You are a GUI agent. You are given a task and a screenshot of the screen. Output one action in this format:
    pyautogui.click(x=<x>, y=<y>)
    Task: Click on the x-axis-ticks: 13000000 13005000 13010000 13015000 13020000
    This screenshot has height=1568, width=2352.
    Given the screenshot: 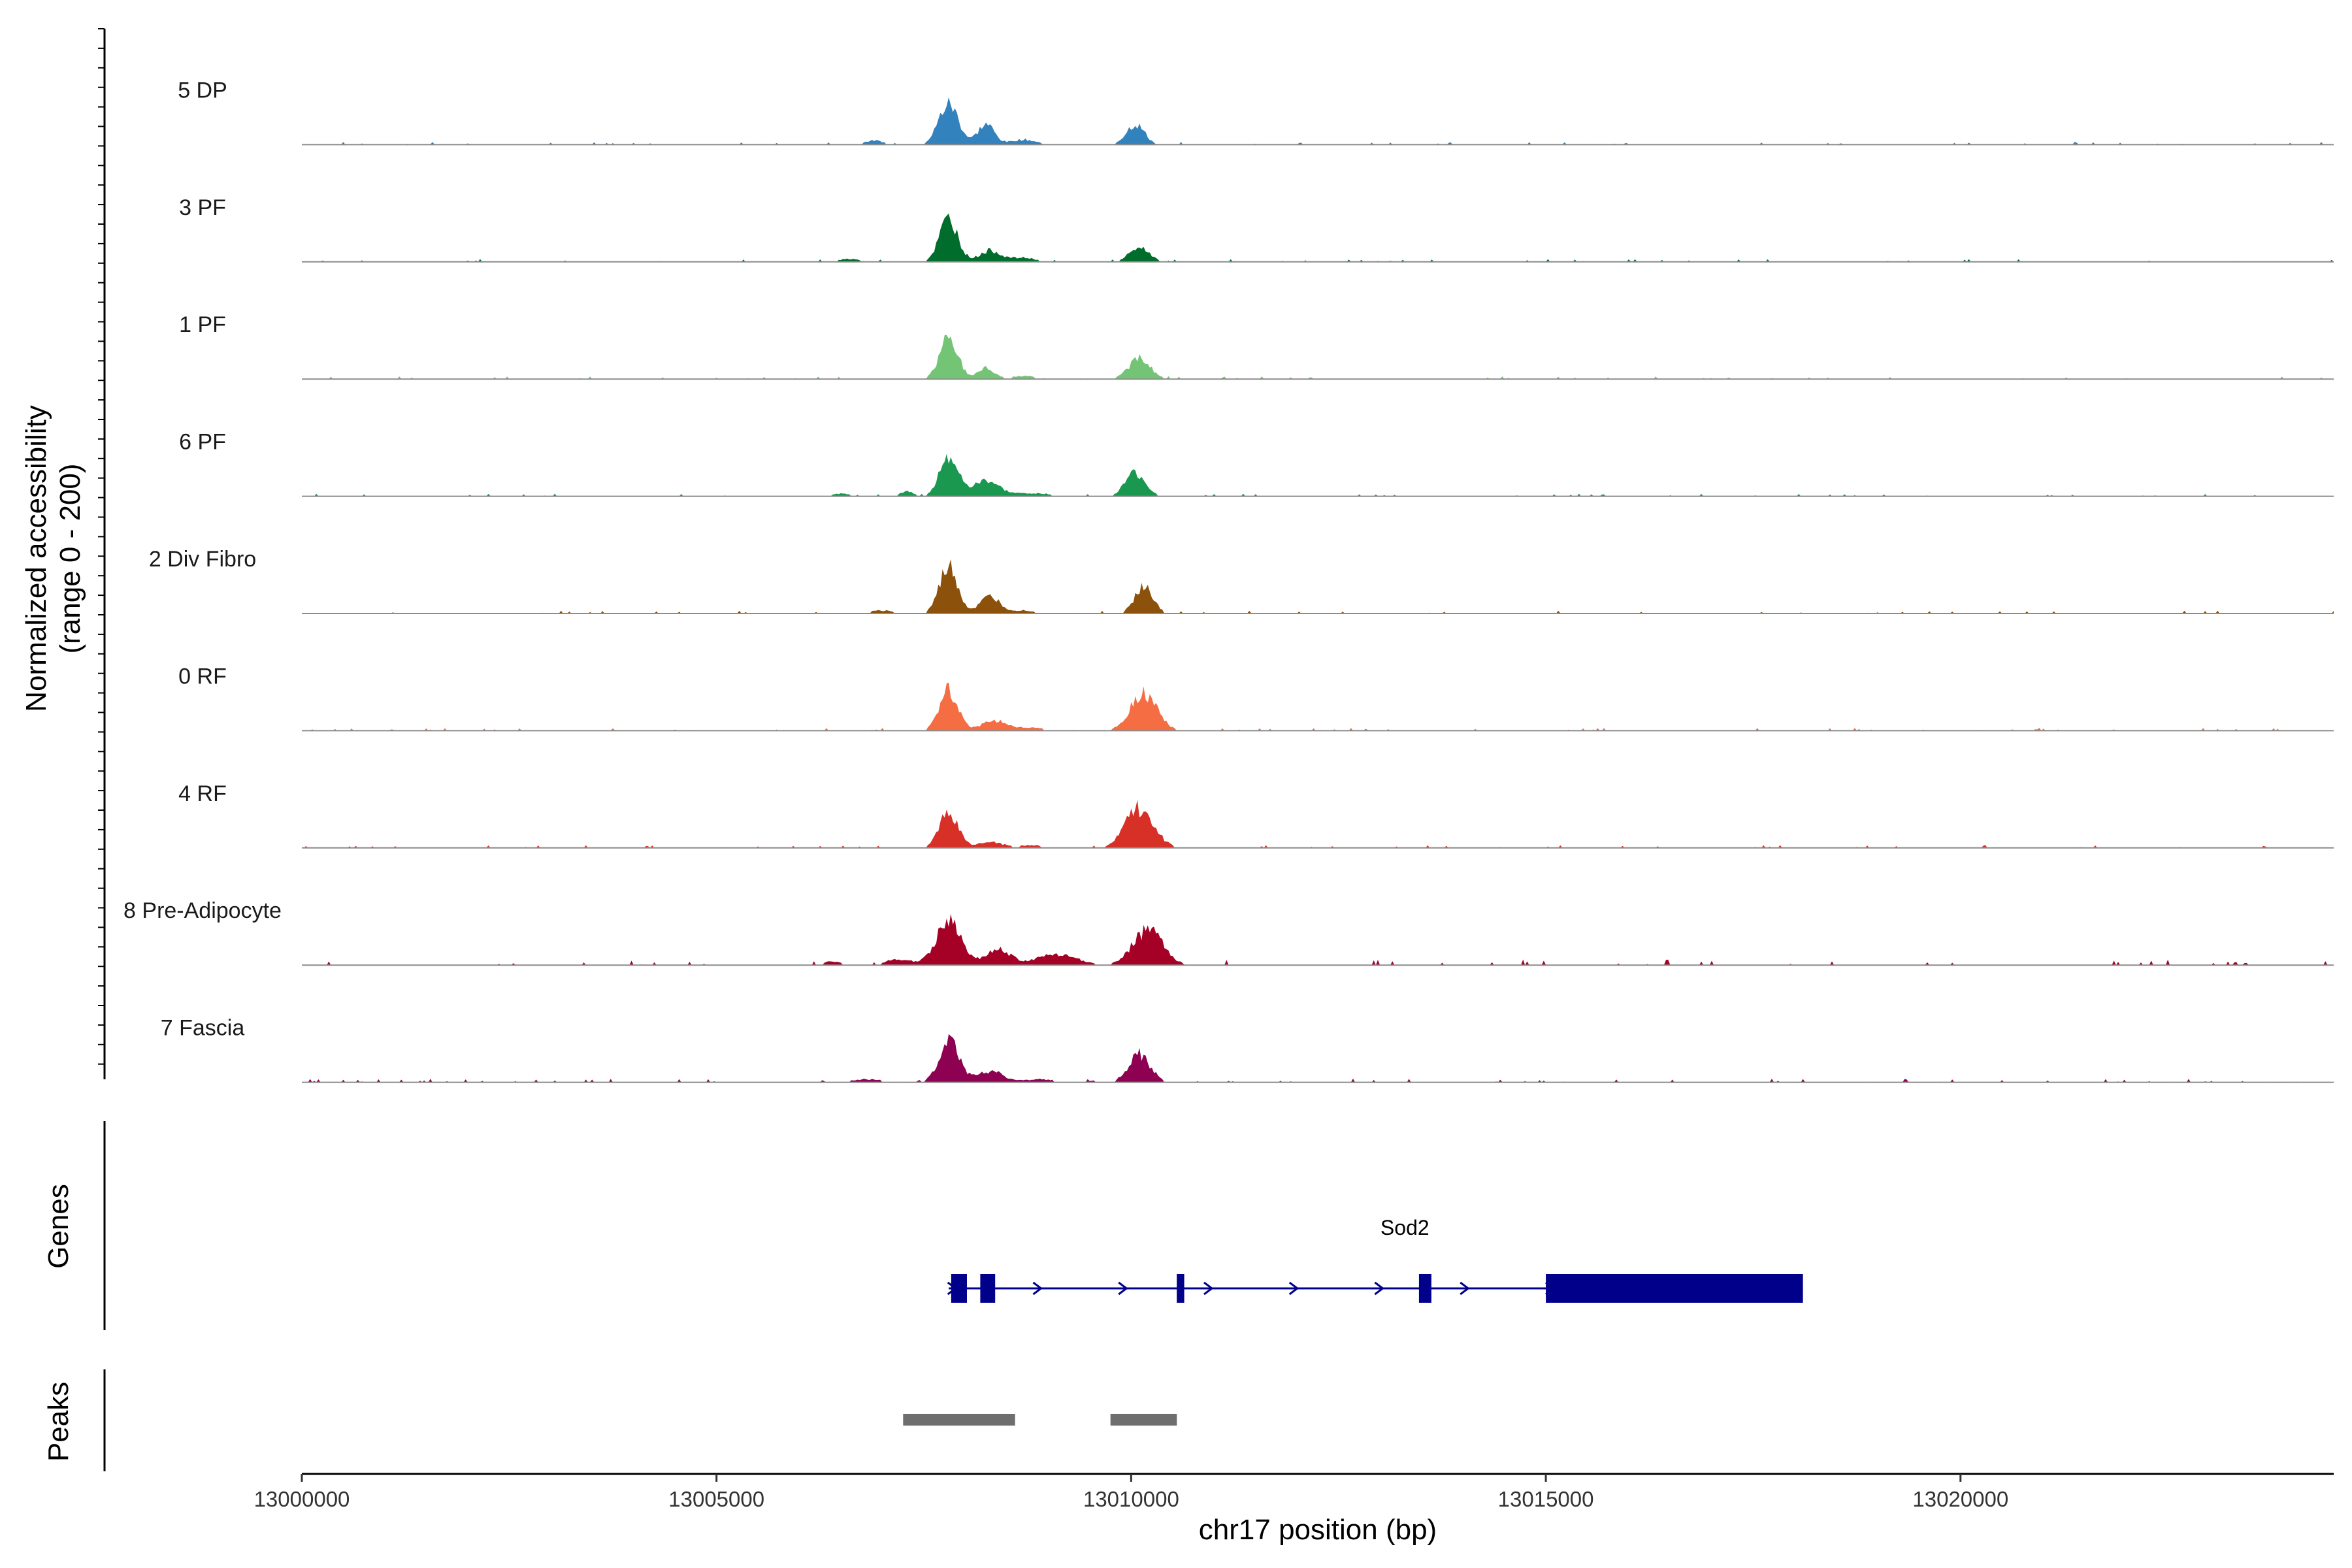 What is the action you would take?
    pyautogui.click(x=1131, y=1492)
    